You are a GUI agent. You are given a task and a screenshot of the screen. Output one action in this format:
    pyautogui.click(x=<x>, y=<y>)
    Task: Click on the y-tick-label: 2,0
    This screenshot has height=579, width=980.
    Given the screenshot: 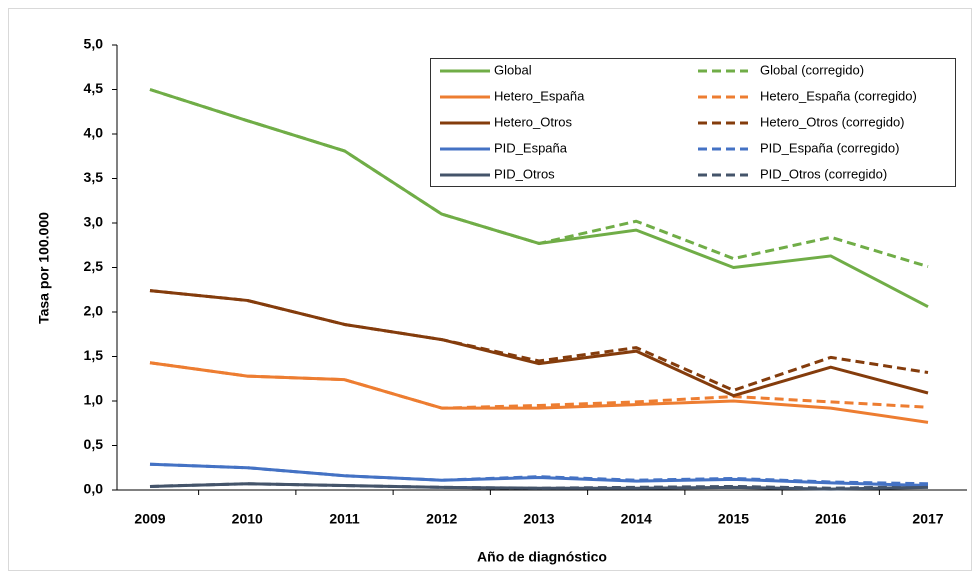 What is the action you would take?
    pyautogui.click(x=94, y=311)
    